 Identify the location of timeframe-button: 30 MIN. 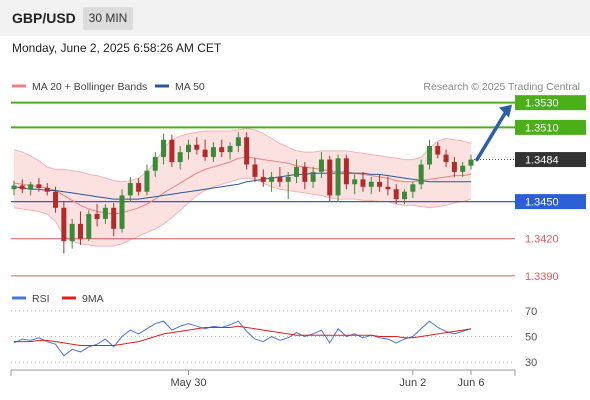
(108, 18).